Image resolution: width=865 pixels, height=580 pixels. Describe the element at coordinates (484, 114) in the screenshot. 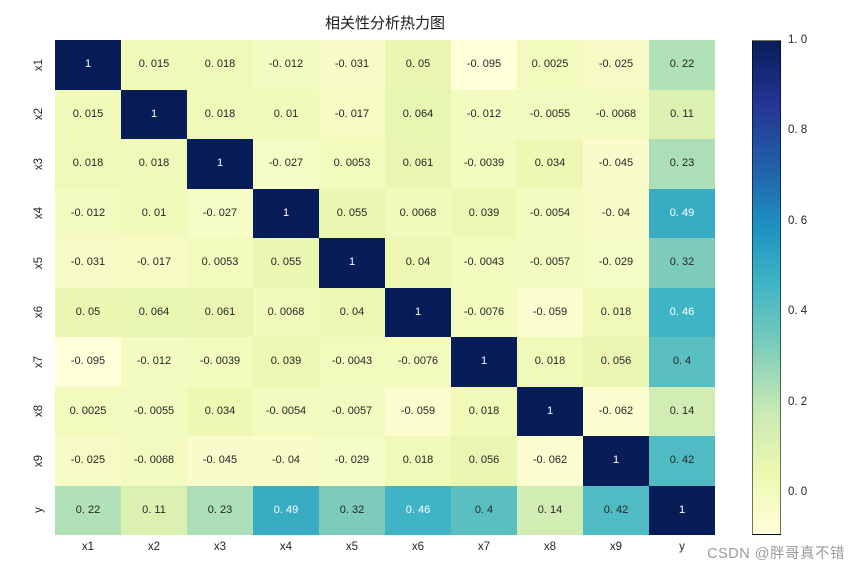

I see `heatmap-cell-x2-x7: -0. 012` at that location.